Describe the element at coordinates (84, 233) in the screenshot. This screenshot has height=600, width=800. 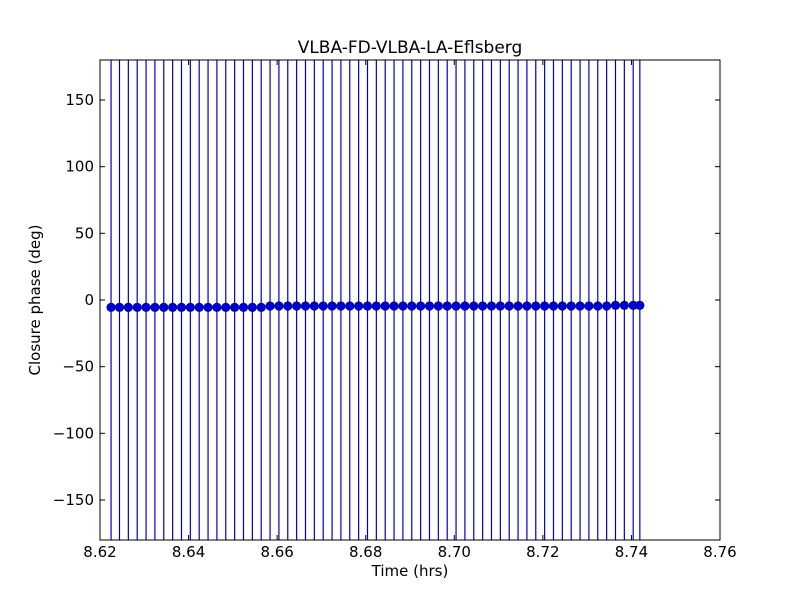
I see `y-tick-label: 50` at that location.